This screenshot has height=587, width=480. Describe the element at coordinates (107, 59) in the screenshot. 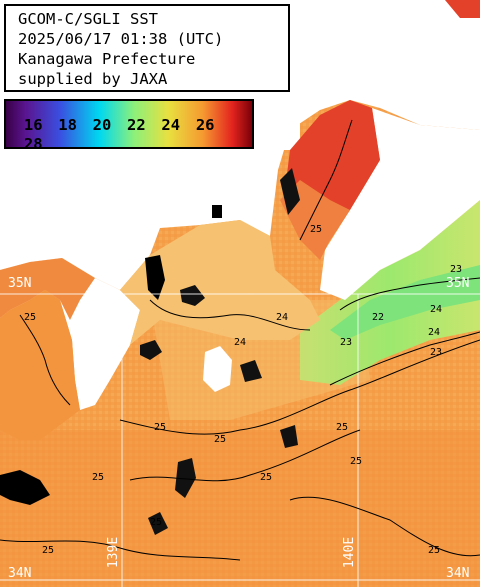

I see `title-line-region: Kanagawa Prefecture` at that location.